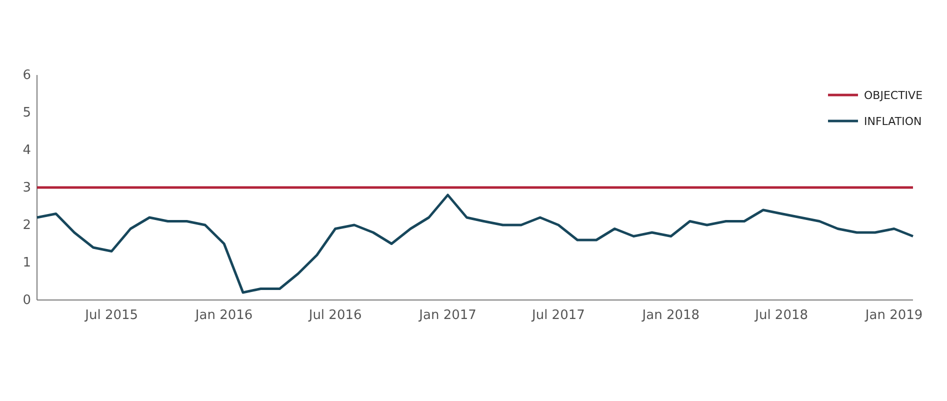  What do you see at coordinates (670, 316) in the screenshot?
I see `x-tick-label: Jan 2018` at bounding box center [670, 316].